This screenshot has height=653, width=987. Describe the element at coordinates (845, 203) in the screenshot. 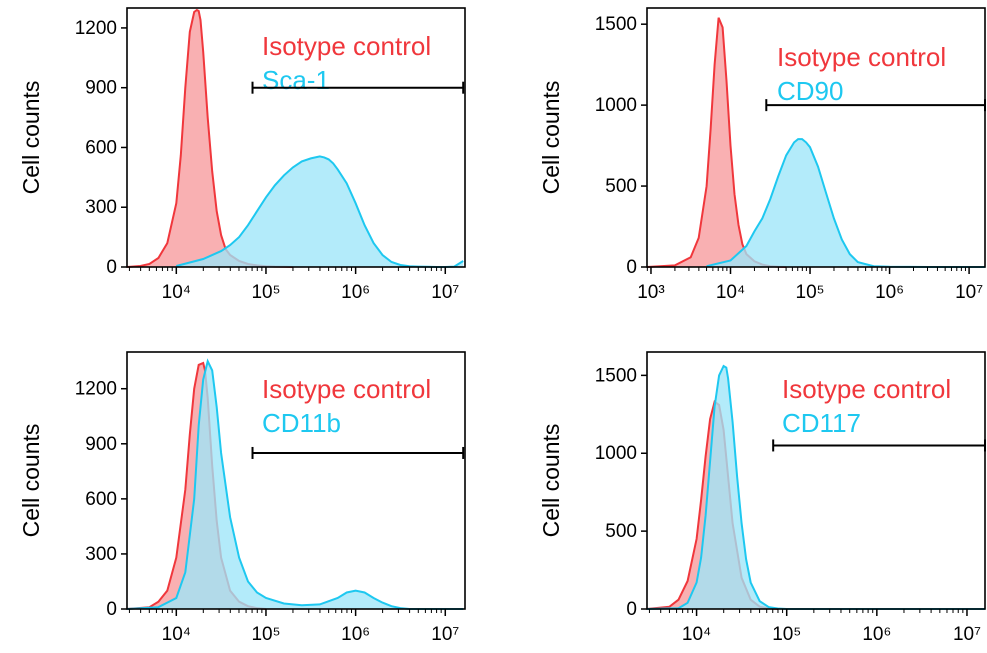

I see `series-area-cd90` at that location.